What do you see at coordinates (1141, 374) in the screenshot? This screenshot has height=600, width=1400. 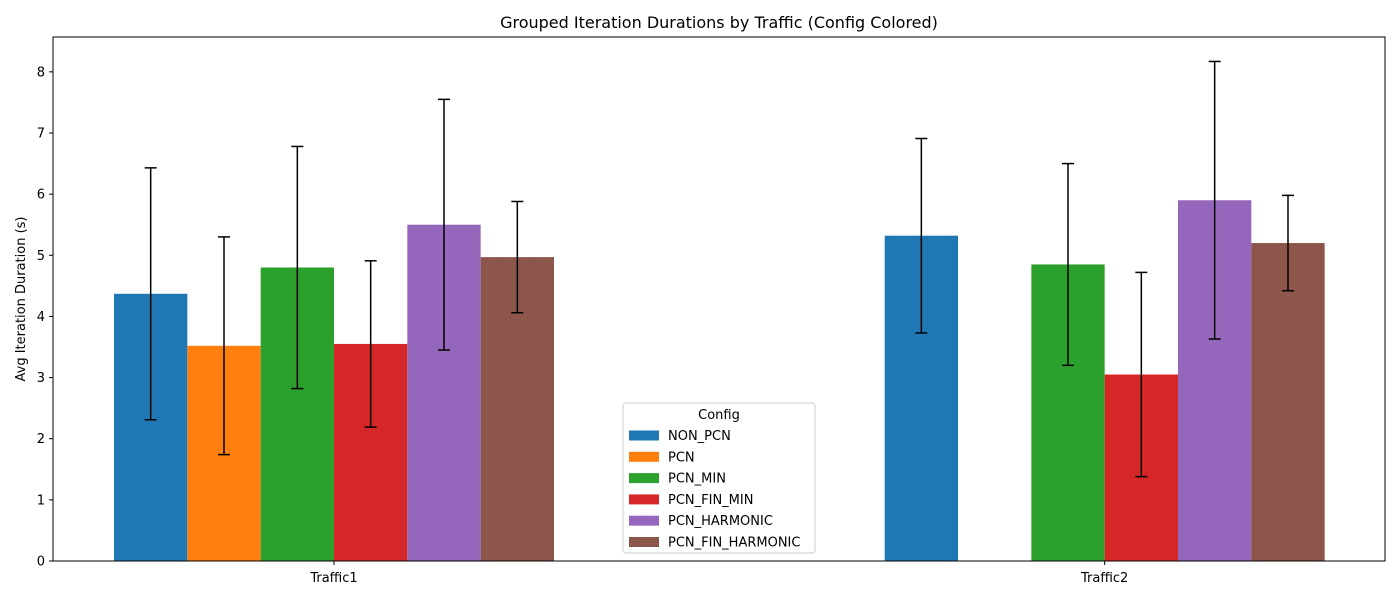 I see `error-bar-pcn-fin-min-traffic2` at bounding box center [1141, 374].